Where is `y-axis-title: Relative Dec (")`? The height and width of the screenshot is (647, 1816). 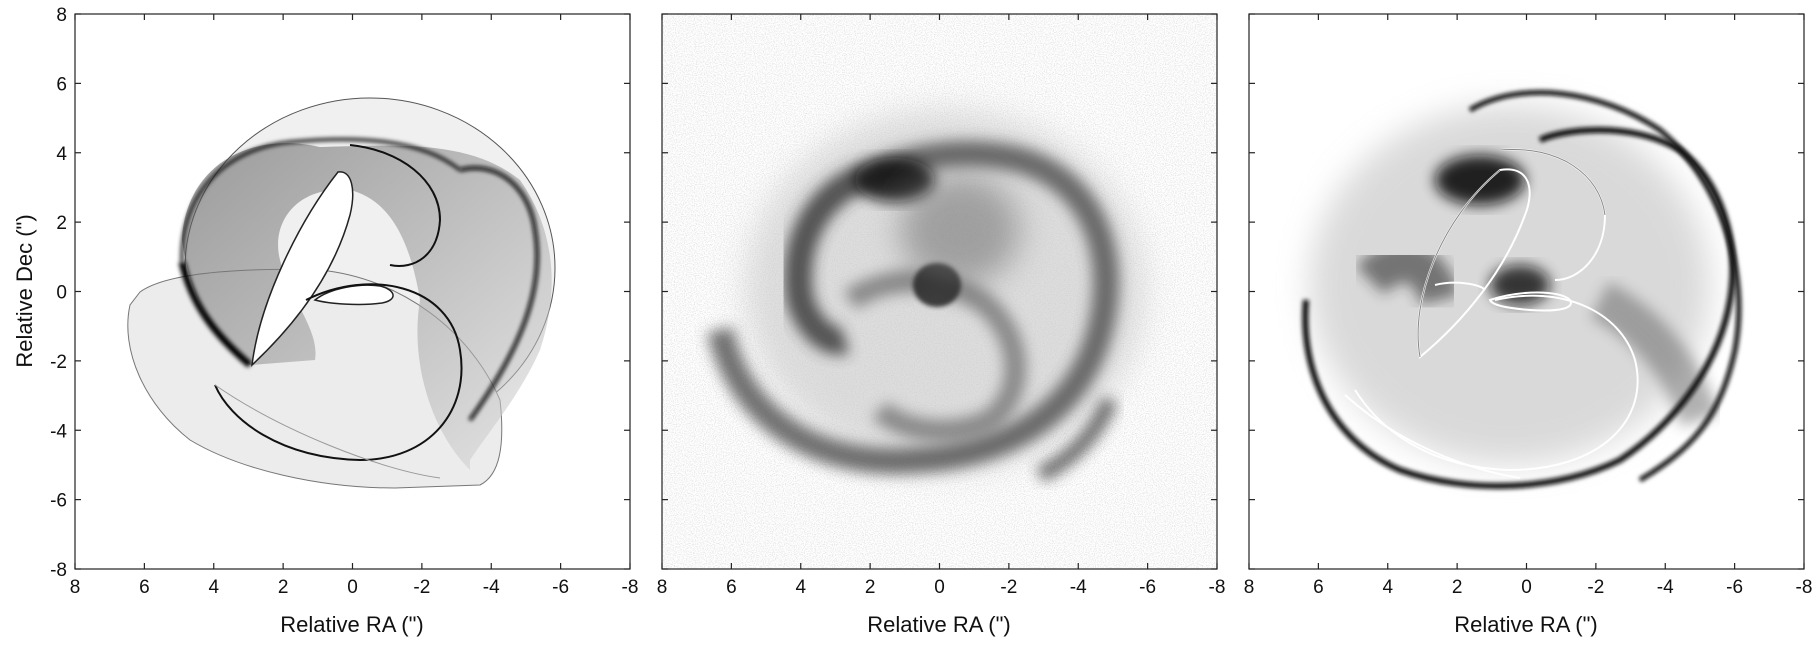
y-axis-title: Relative Dec (") is located at coordinates (24, 290).